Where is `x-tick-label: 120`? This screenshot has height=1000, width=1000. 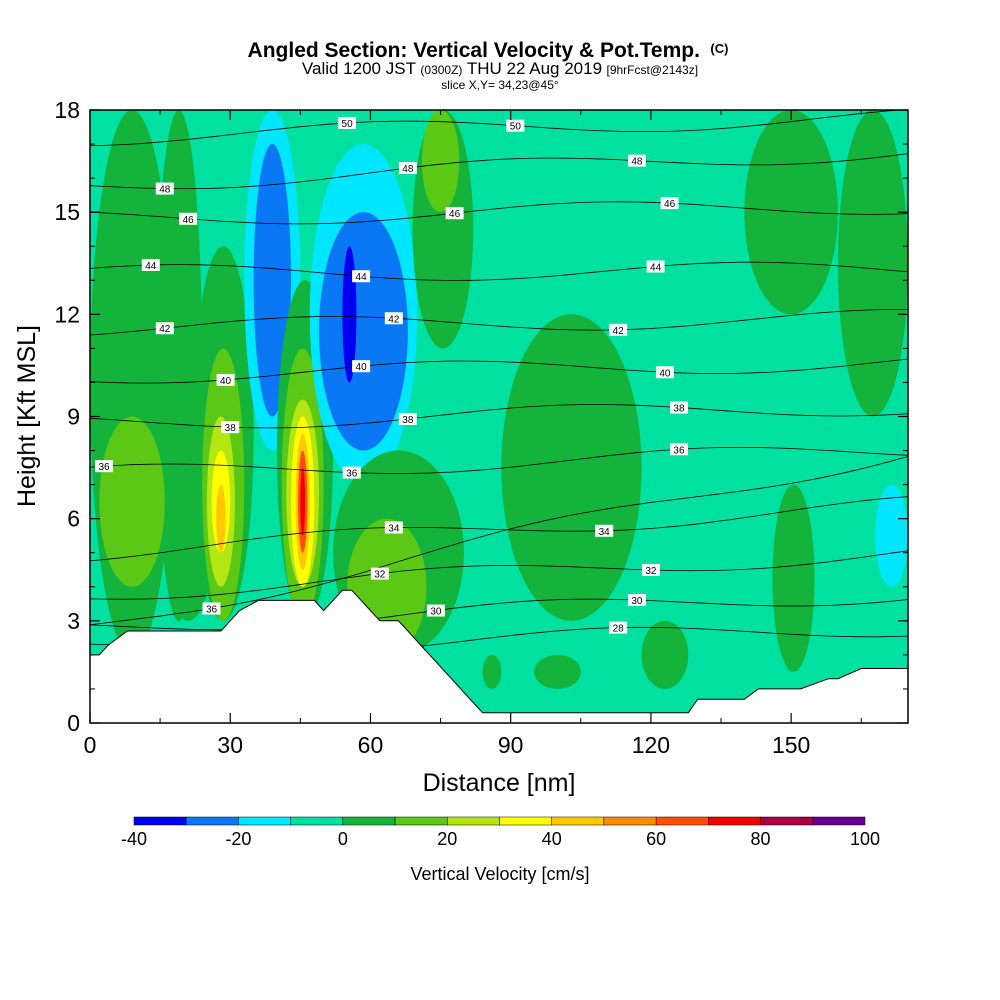
x-tick-label: 120 is located at coordinates (651, 745).